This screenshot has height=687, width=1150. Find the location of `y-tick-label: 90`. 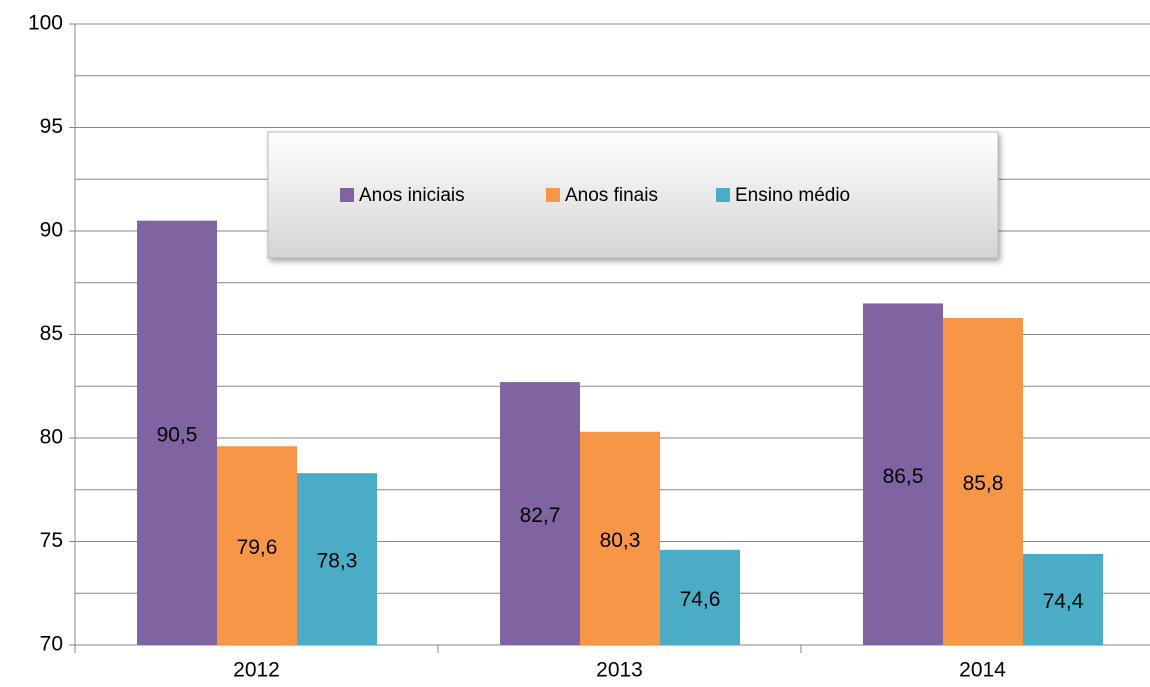

y-tick-label: 90 is located at coordinates (51, 230).